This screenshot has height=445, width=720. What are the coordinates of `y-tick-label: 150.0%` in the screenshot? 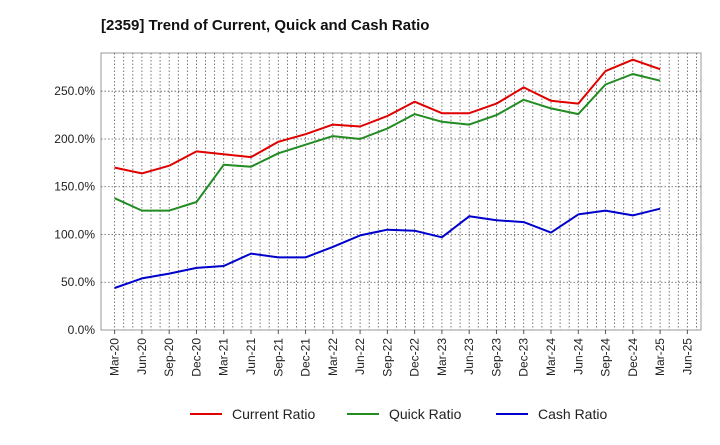 It's located at (74, 187).